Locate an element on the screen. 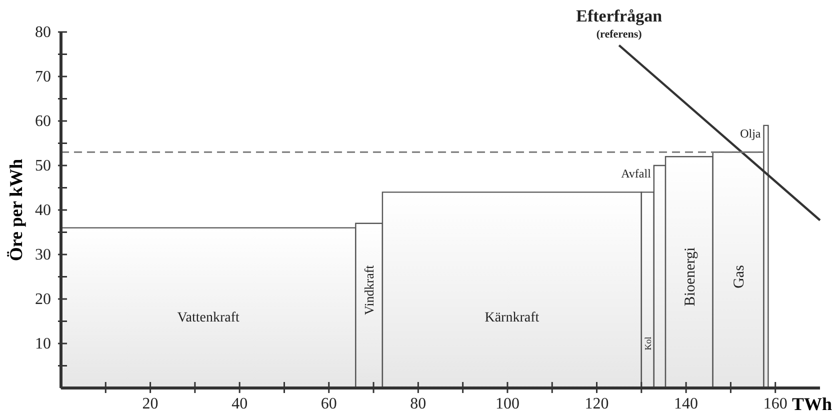  x-tick-label: 40 is located at coordinates (240, 403).